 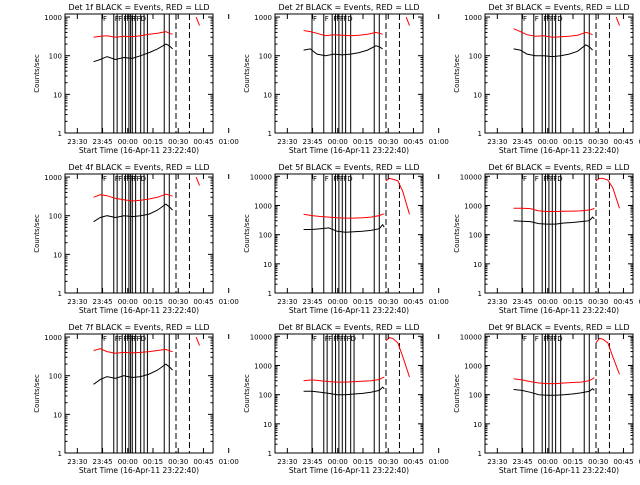 I want to click on panel-title: Det 3f BLACK = Events, RED = LLD, so click(x=558, y=7).